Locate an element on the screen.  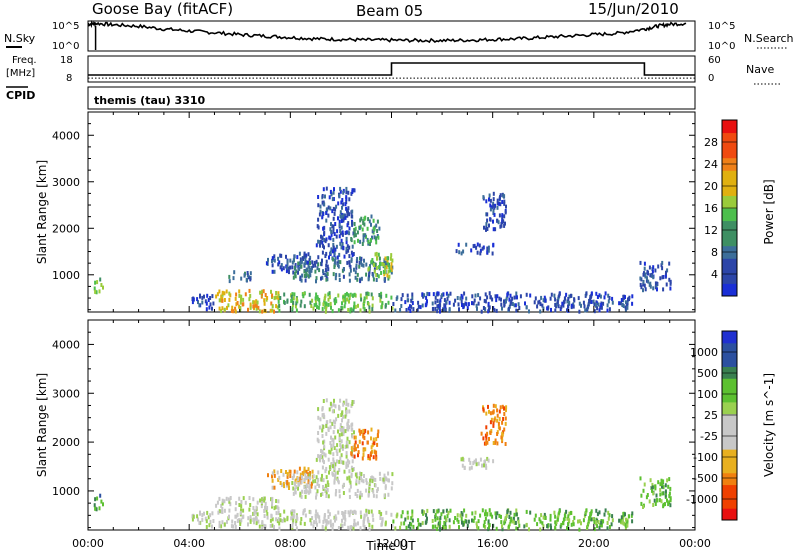
colorbar-tick-label: 28 is located at coordinates (711, 142).